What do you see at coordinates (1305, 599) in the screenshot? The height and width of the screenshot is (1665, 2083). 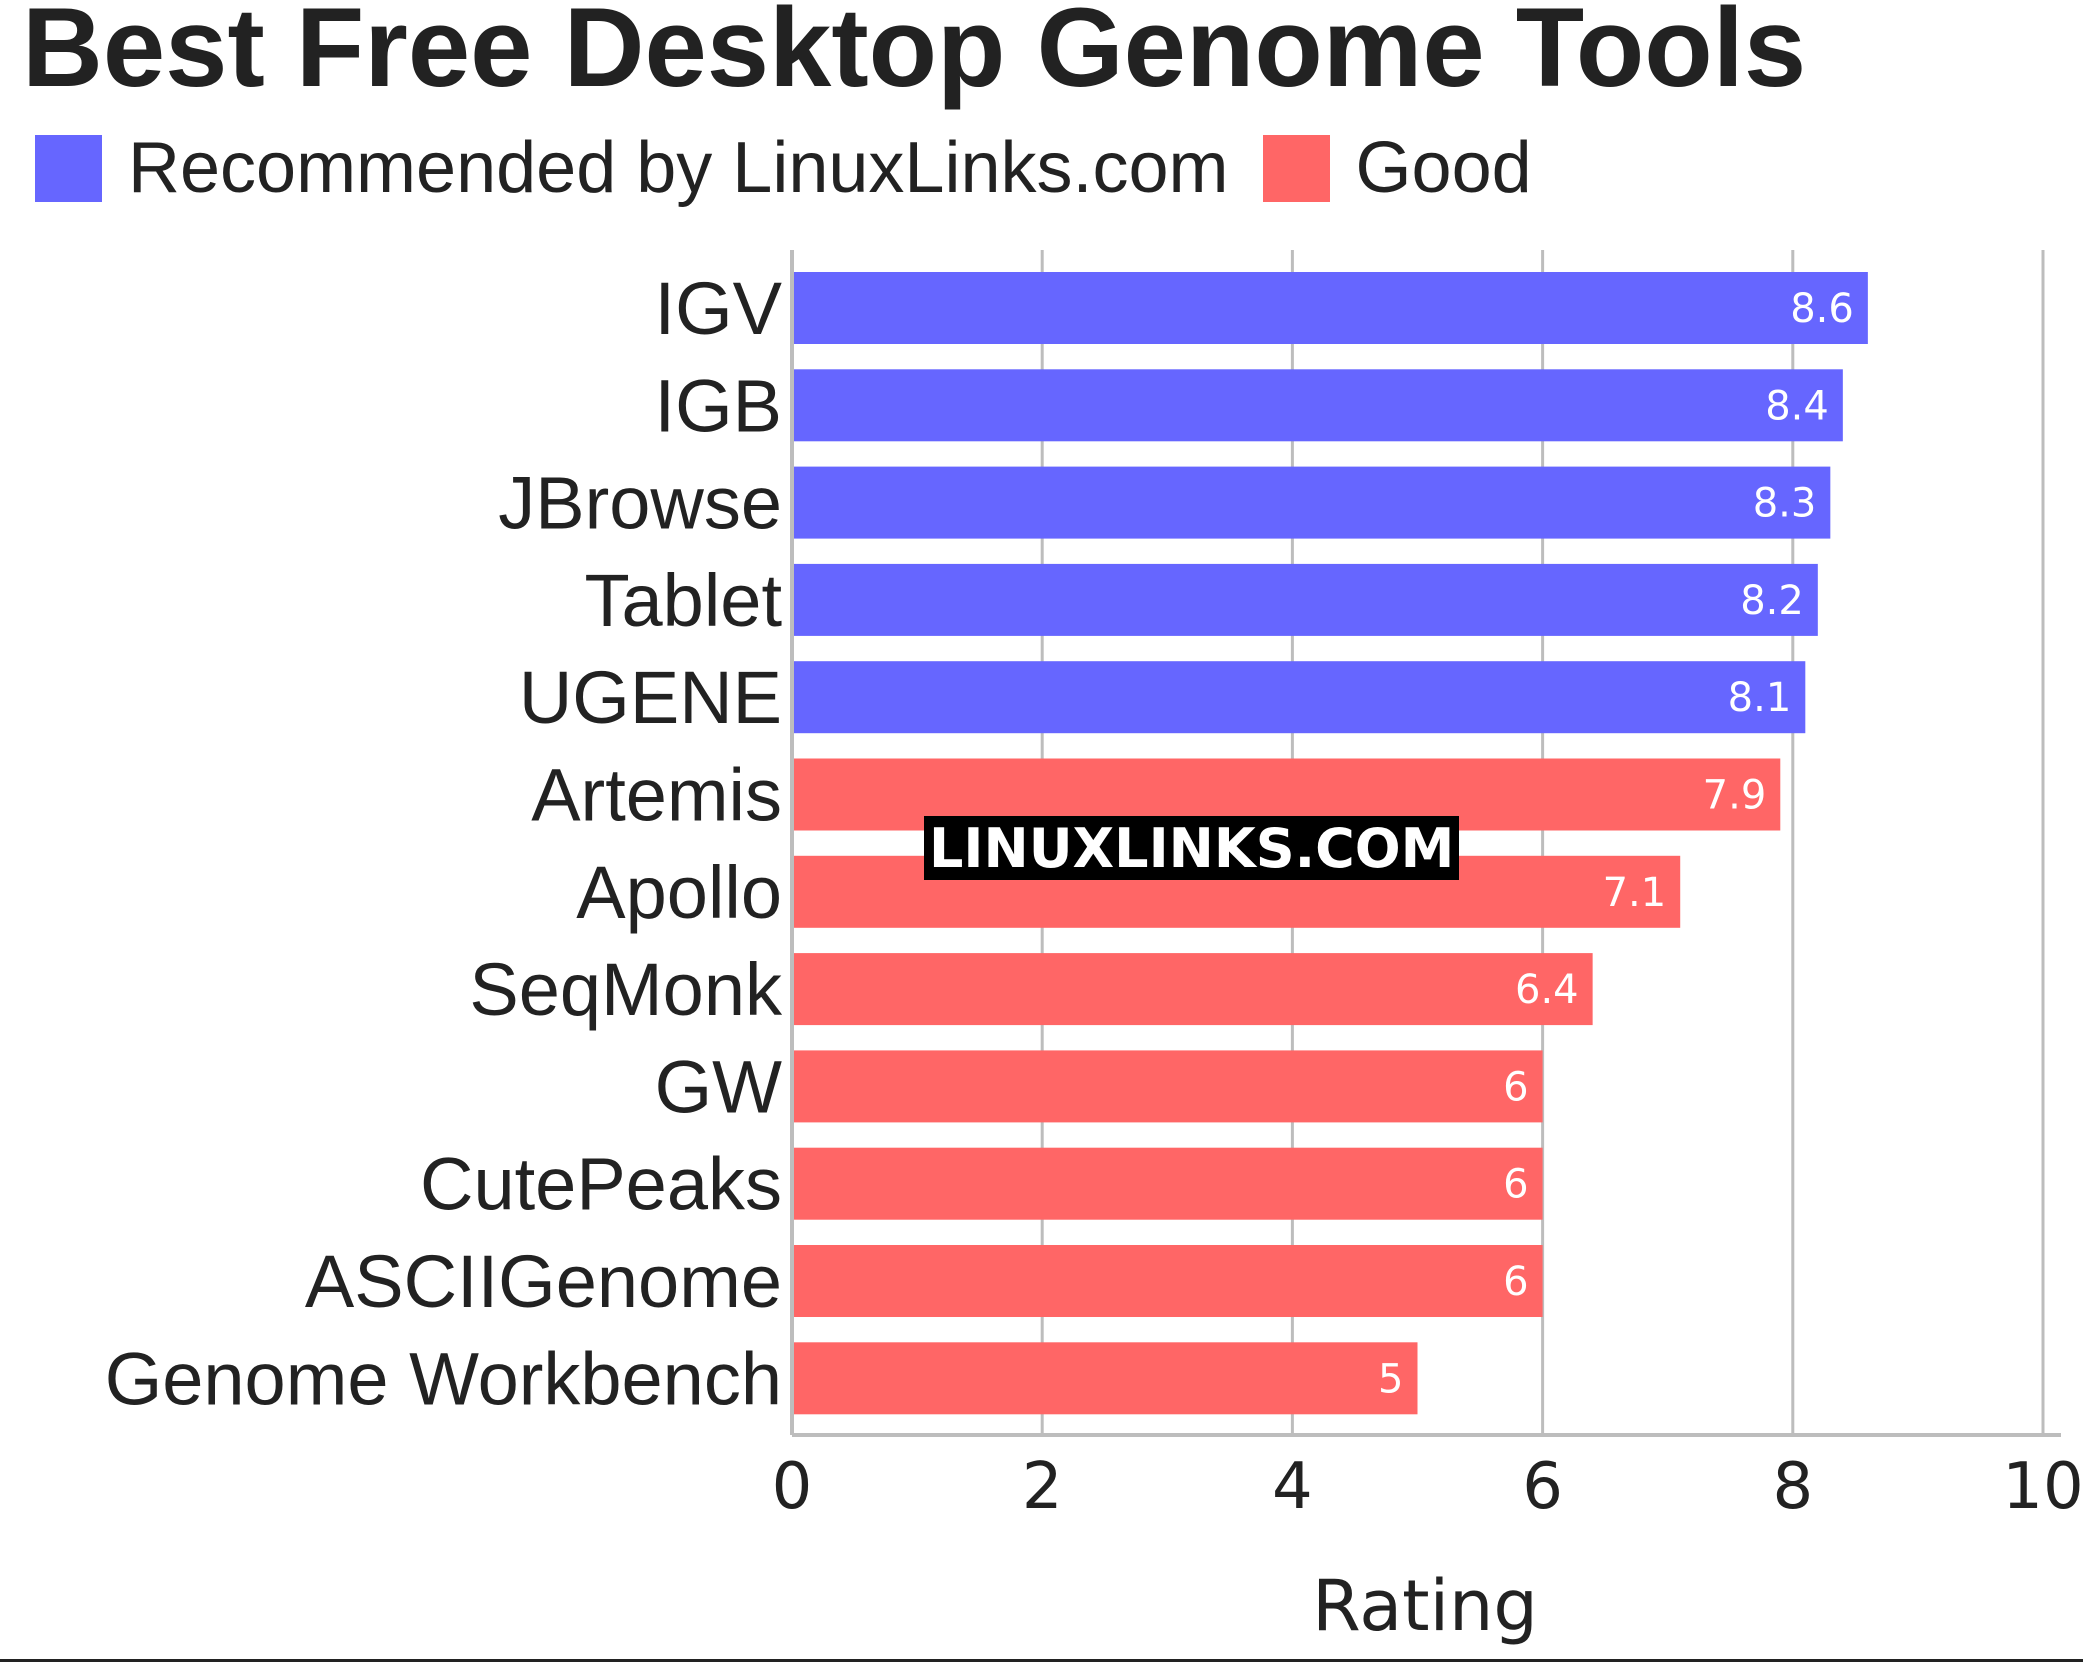 I see `bar-tablet` at bounding box center [1305, 599].